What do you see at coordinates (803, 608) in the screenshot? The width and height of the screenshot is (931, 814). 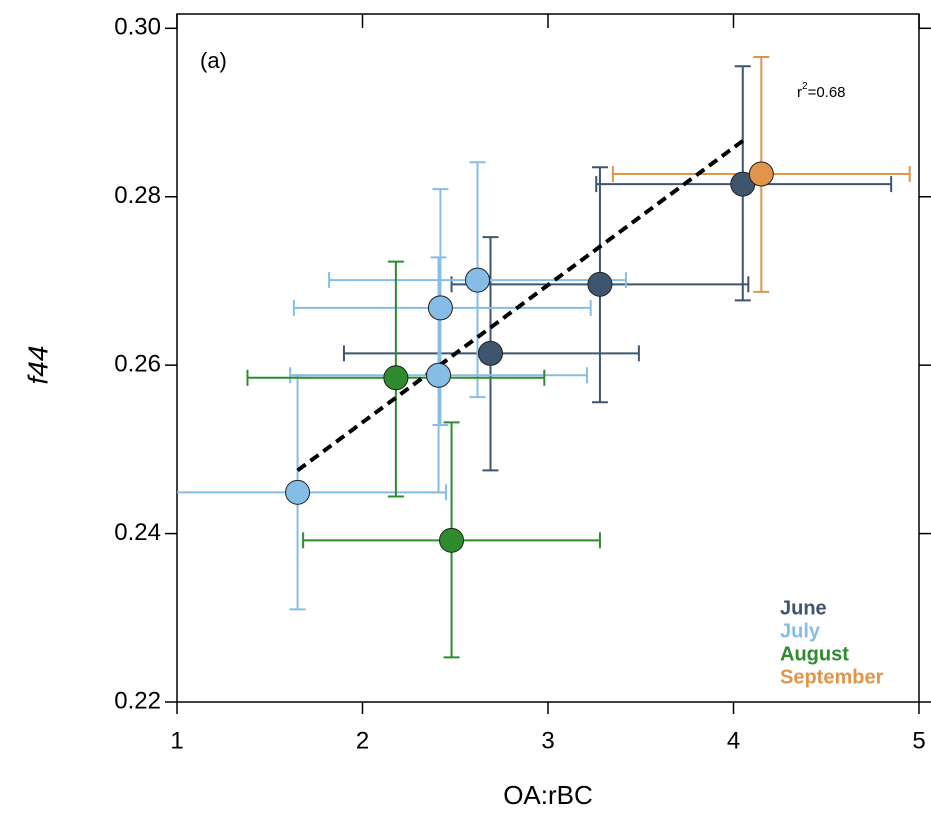 I see `legend-entry: June` at bounding box center [803, 608].